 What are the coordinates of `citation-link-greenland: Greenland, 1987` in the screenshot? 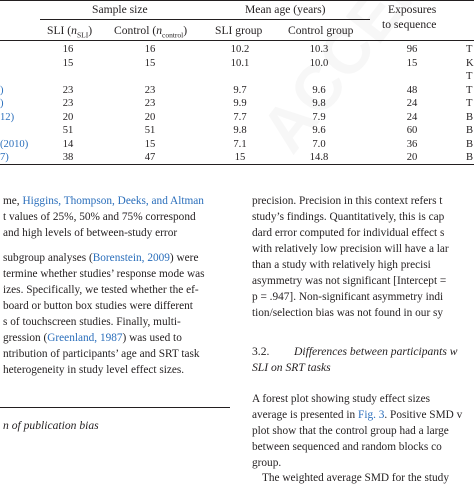 It's located at (85, 338).